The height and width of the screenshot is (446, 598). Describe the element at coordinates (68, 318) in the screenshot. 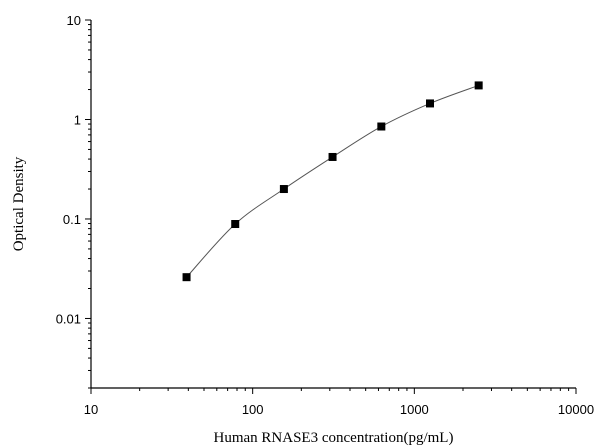

I see `y-tick-label: 0.01` at that location.